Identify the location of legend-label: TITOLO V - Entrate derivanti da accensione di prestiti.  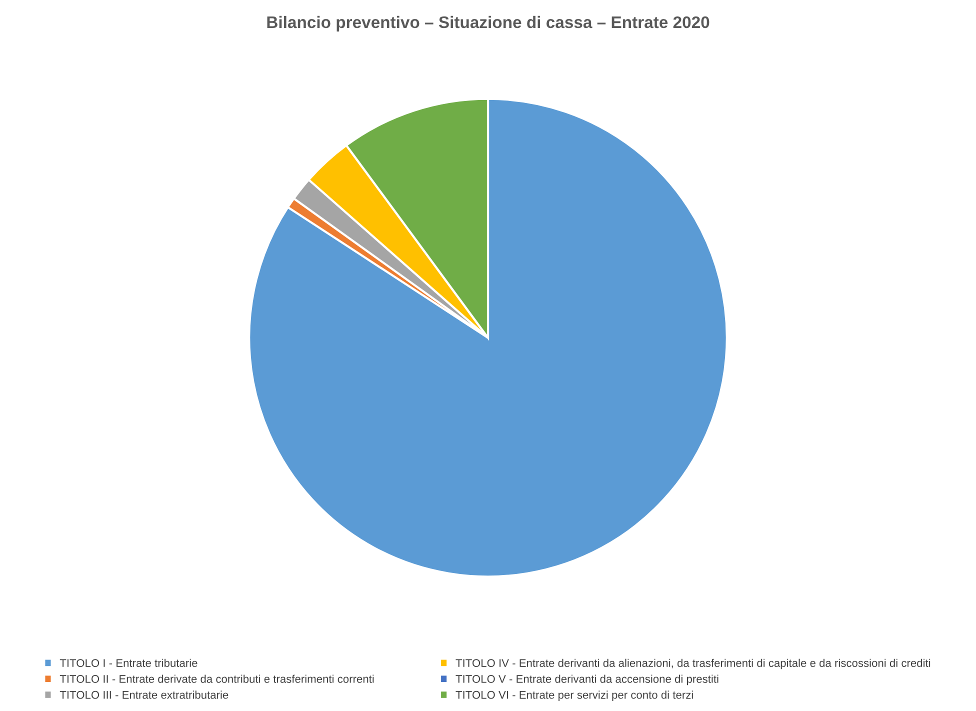
(587, 680).